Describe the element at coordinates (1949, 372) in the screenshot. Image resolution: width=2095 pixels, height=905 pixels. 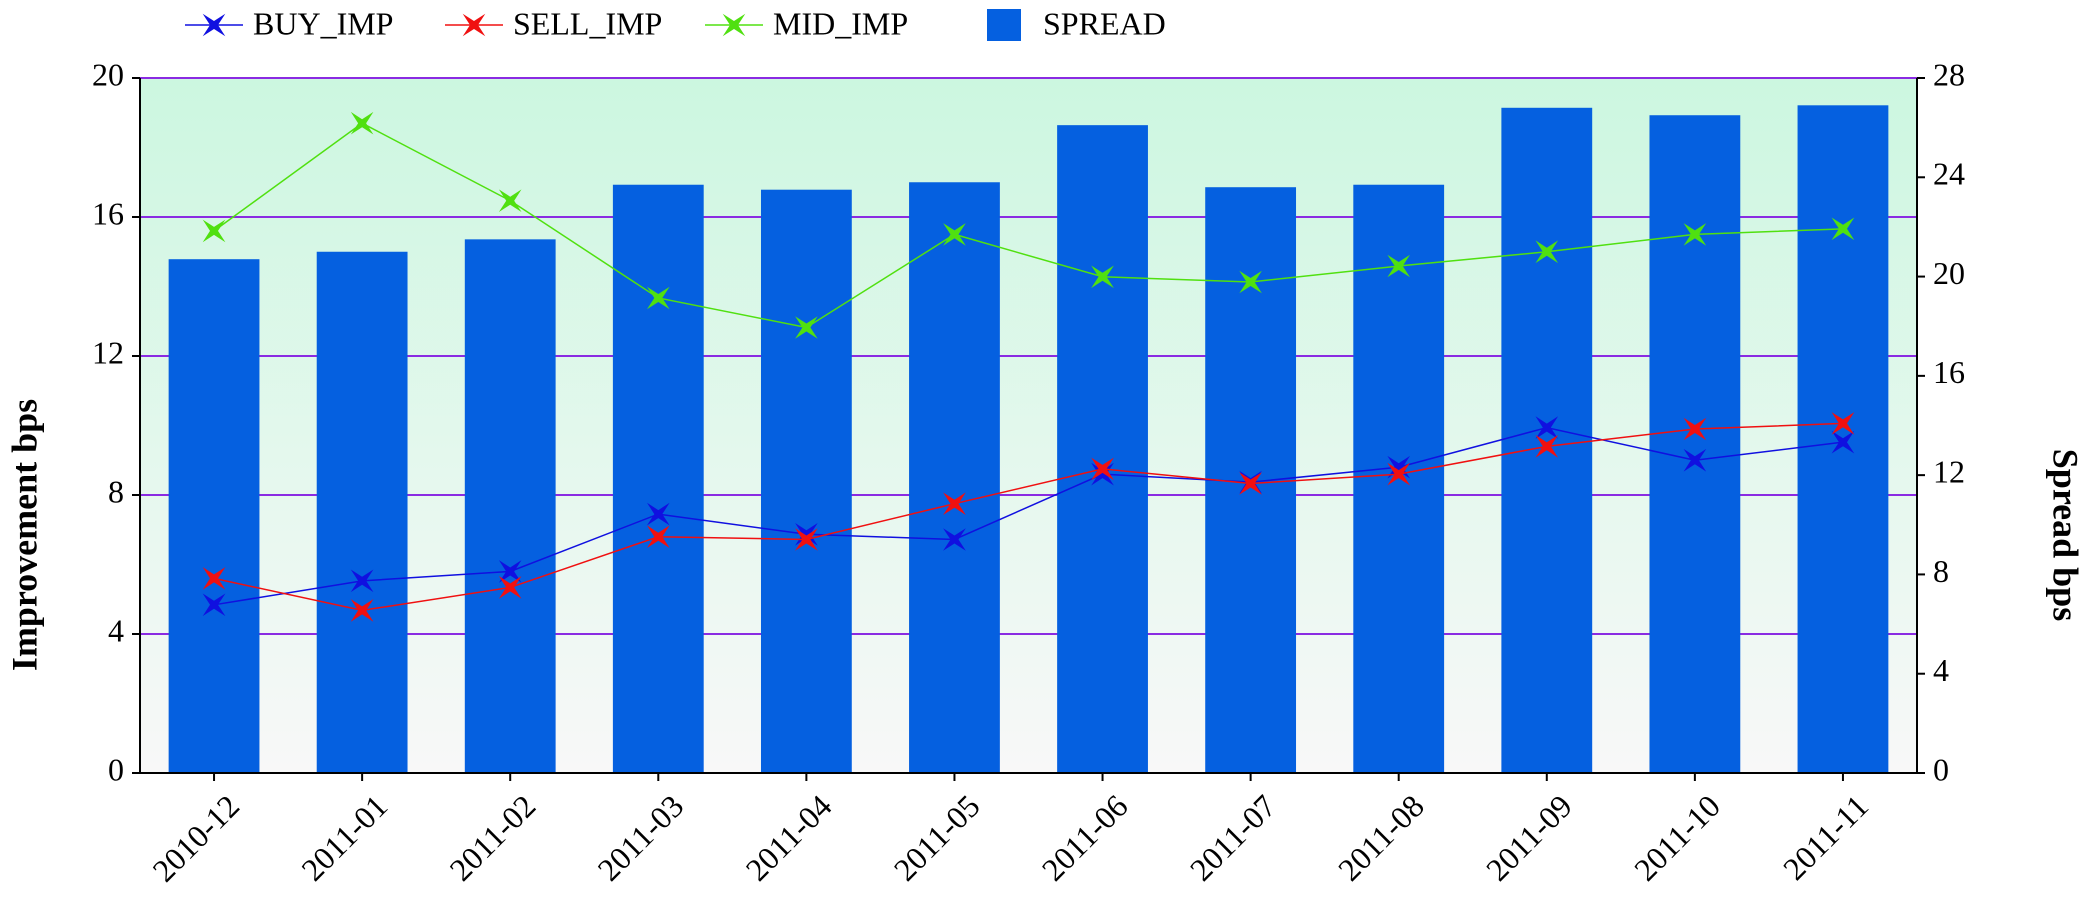
I see `y2-tick-label: 16` at that location.